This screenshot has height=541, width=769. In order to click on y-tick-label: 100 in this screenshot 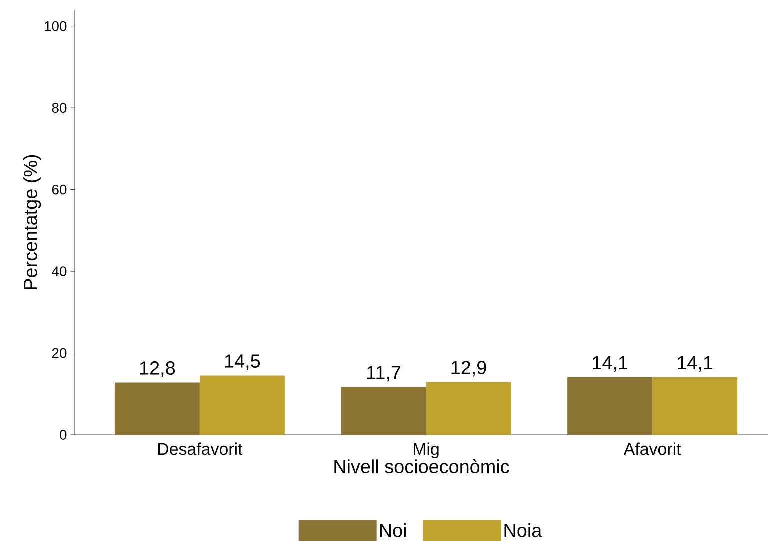, I will do `click(56, 26)`.